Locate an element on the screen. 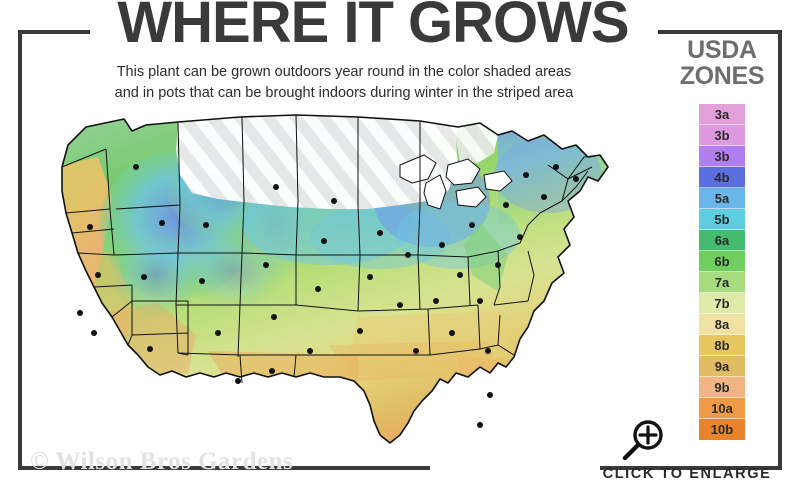 This screenshot has width=800, height=500. legend-swatch-zone-4b-3: 4b is located at coordinates (722, 177).